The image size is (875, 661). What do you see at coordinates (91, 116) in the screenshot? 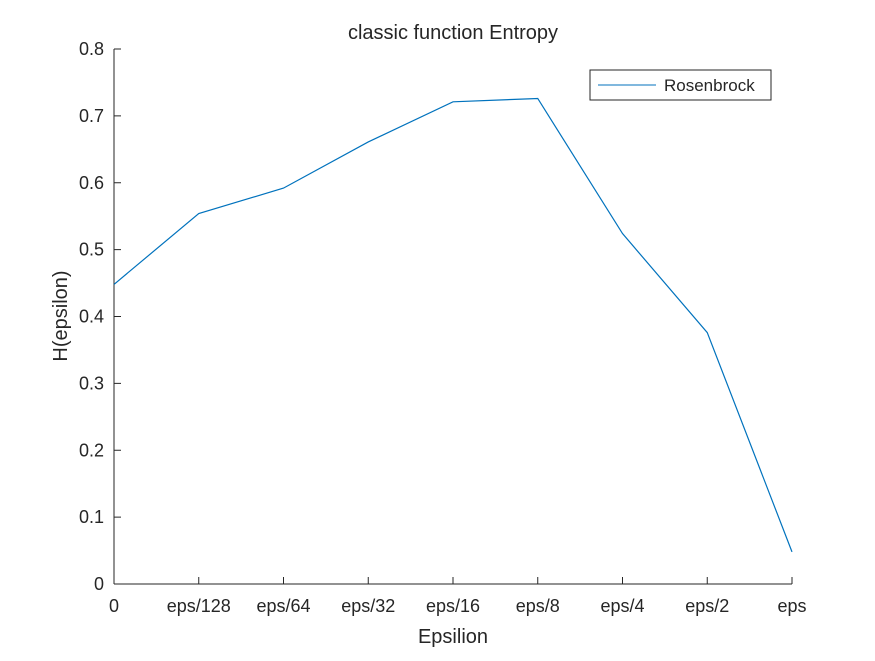
I see `y-tick-label: 0.7` at bounding box center [91, 116].